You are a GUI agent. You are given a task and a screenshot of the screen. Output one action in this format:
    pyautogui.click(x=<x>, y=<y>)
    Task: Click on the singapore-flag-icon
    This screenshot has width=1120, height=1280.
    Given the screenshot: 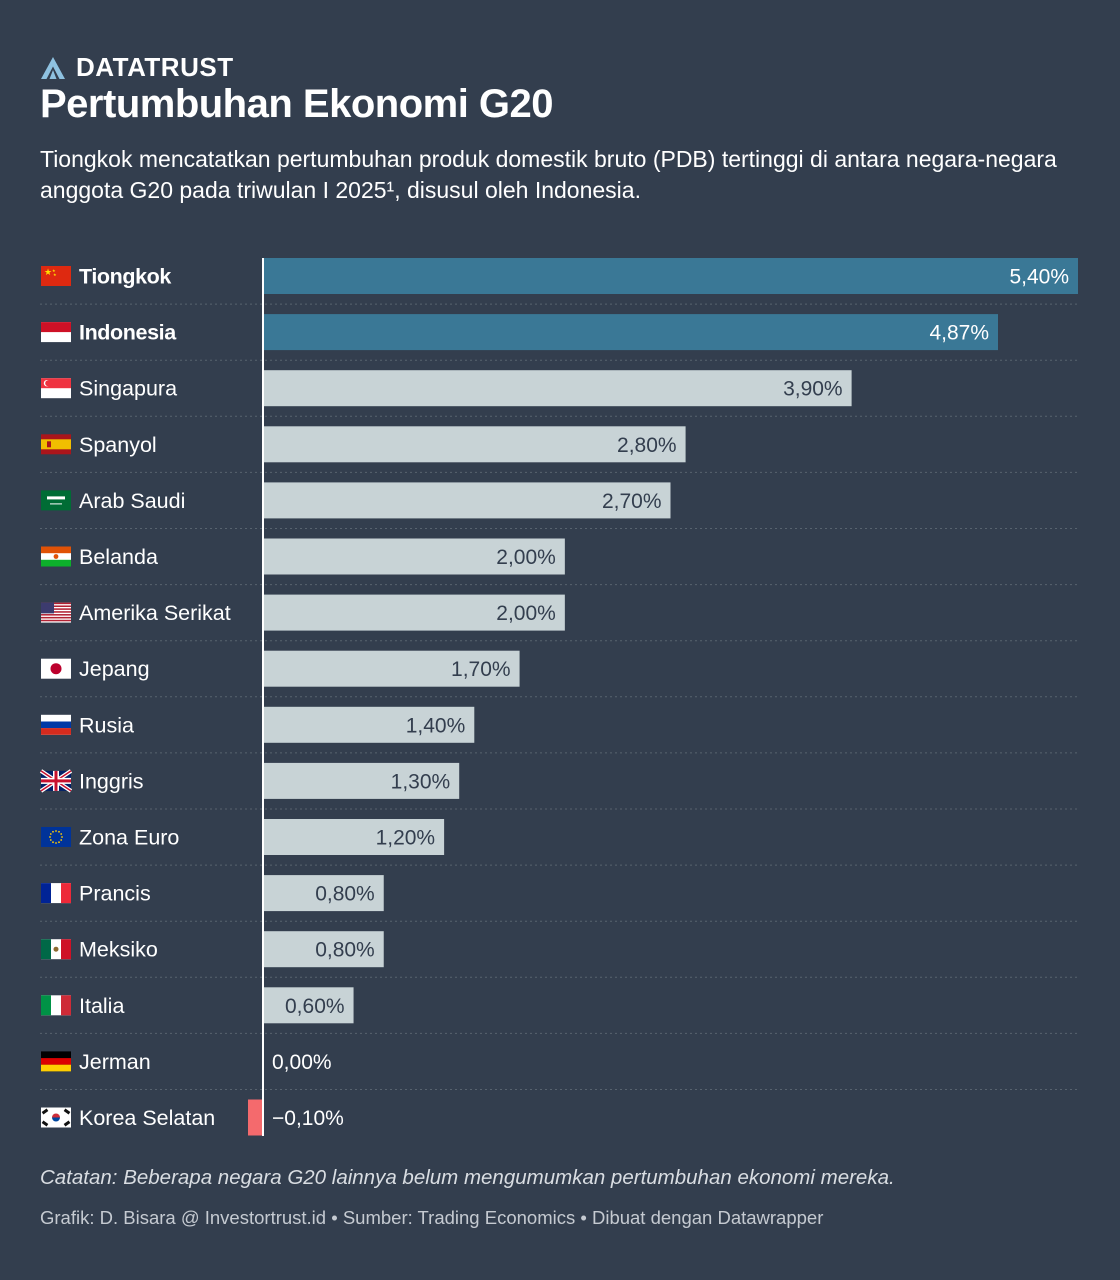 What is the action you would take?
    pyautogui.click(x=56, y=388)
    